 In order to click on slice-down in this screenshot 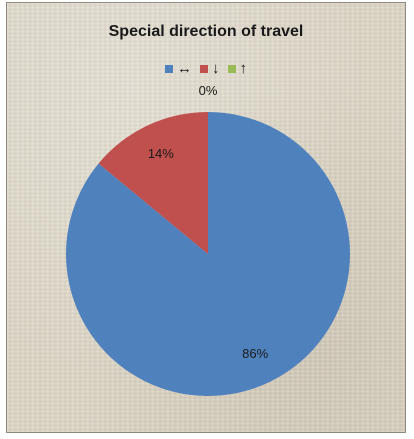, I will do `click(153, 183)`.